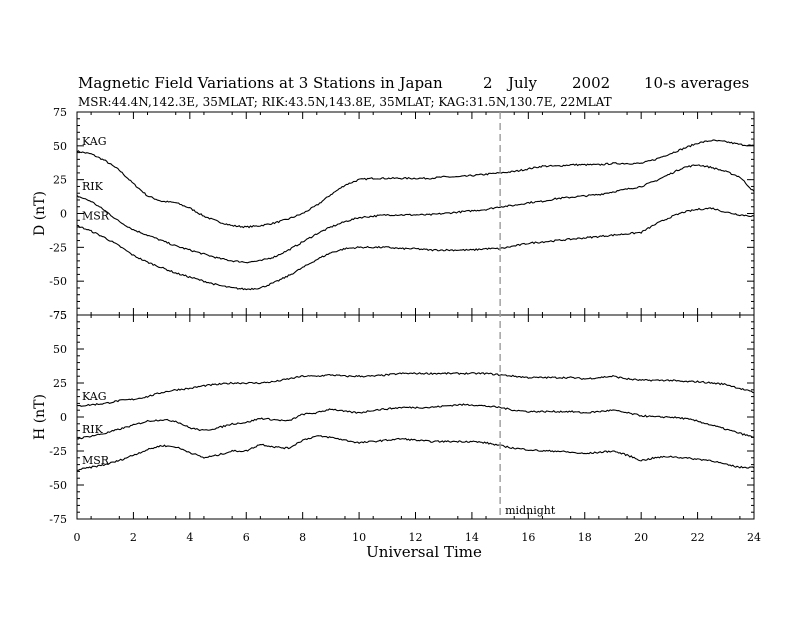 The height and width of the screenshot is (617, 792). Describe the element at coordinates (585, 537) in the screenshot. I see `x-tick-label: 18` at that location.